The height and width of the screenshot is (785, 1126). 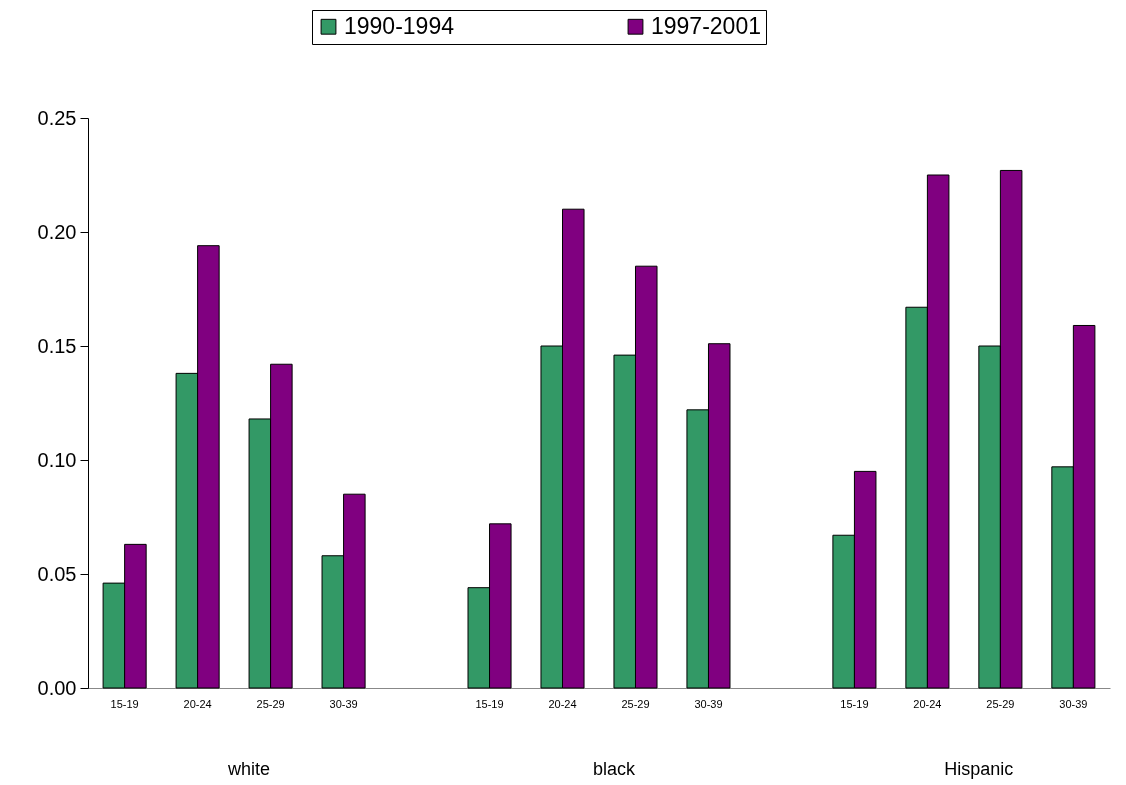 What do you see at coordinates (614, 769) in the screenshot?
I see `text: black` at bounding box center [614, 769].